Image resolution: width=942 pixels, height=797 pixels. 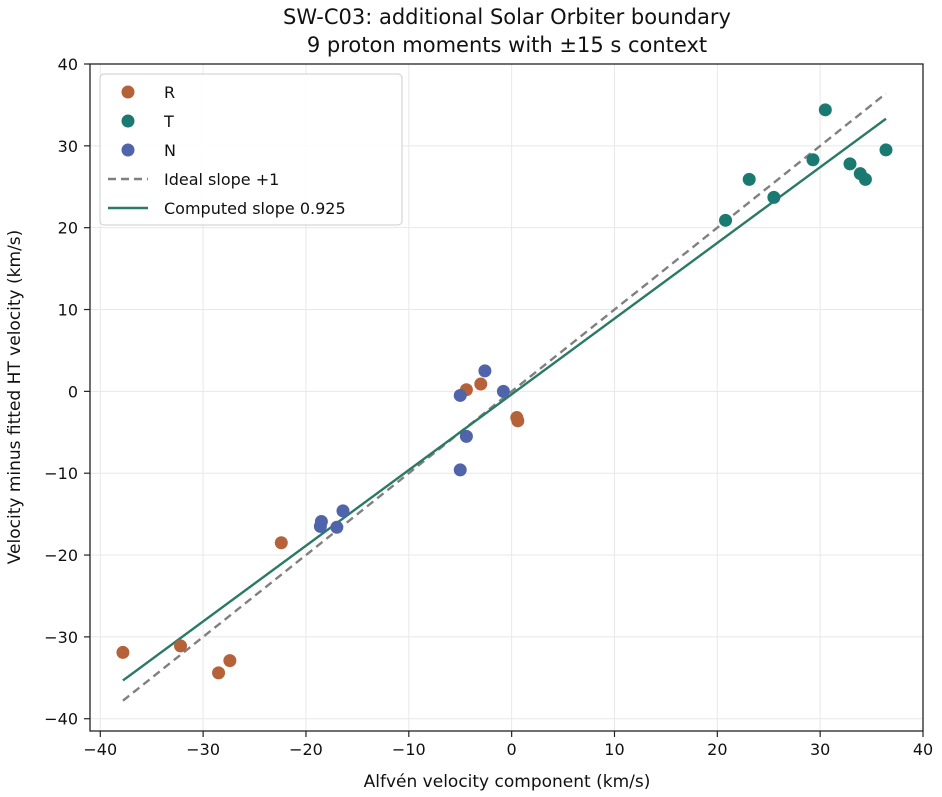 What do you see at coordinates (68, 146) in the screenshot?
I see `y-tick-label: 30` at bounding box center [68, 146].